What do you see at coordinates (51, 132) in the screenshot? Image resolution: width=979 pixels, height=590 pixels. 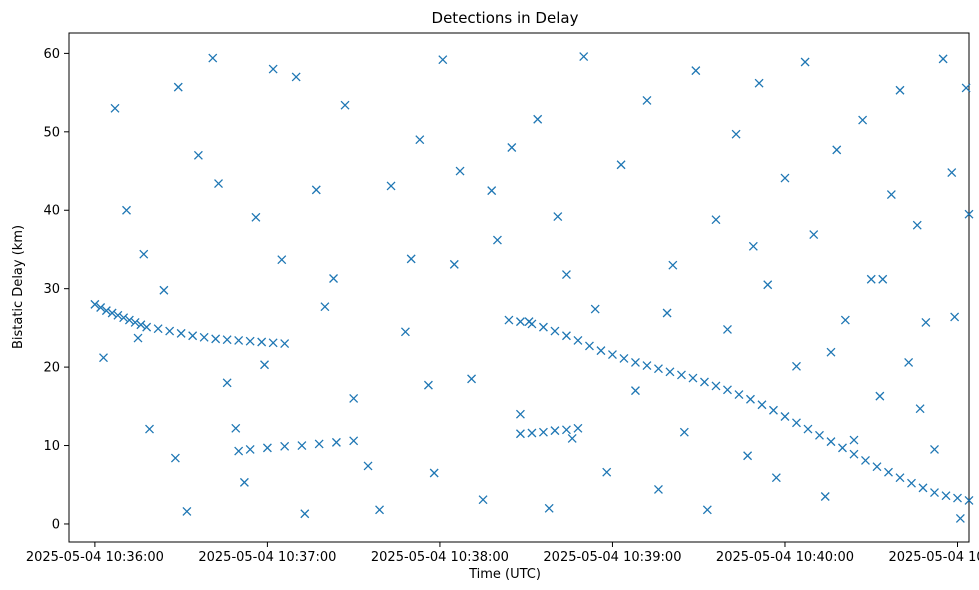 I see `y-tick-label: 50` at bounding box center [51, 132].